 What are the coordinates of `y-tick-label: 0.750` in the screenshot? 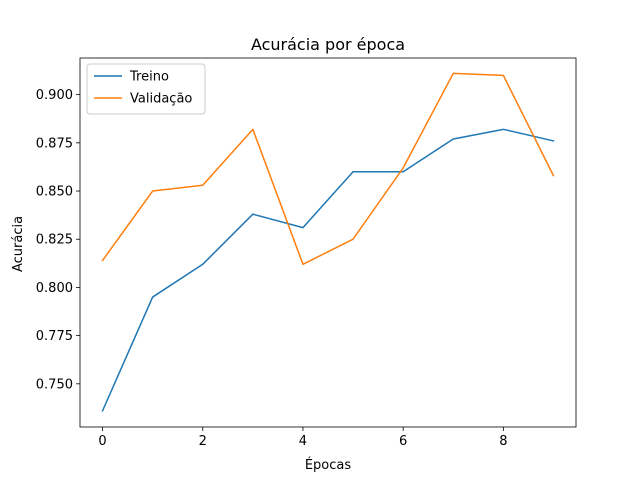 It's located at (54, 384).